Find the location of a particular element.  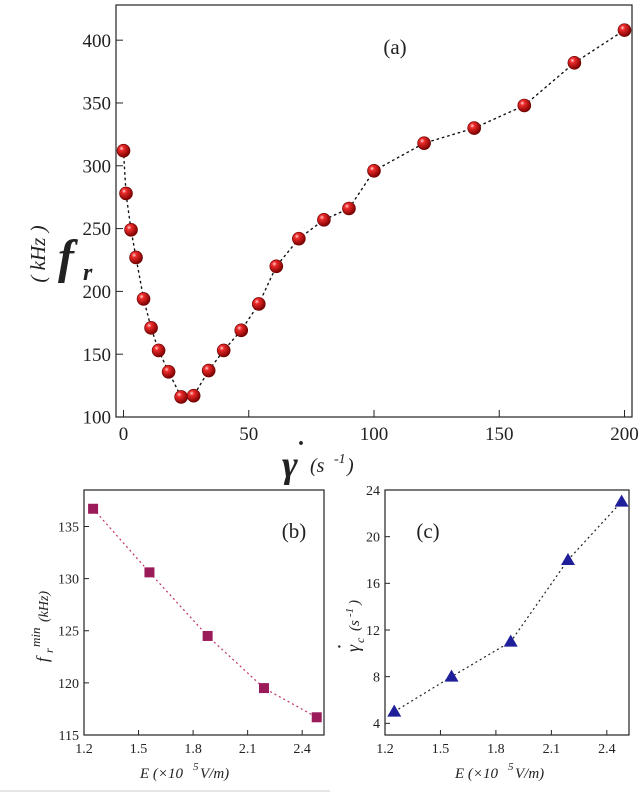

panel-a-y-tick-label: 350 is located at coordinates (97, 104).